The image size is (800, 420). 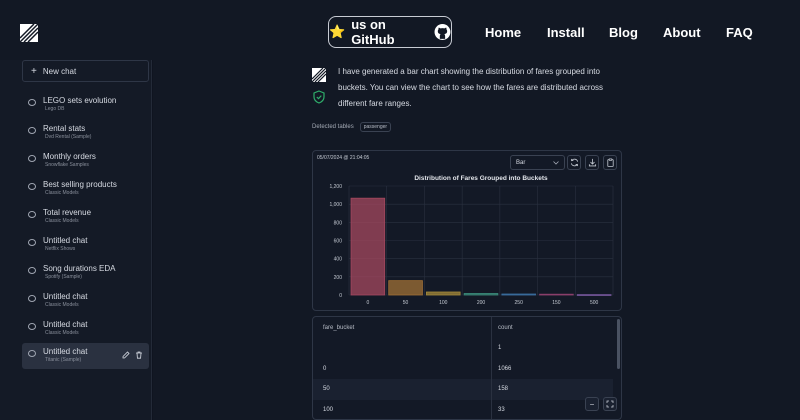 I want to click on new-chat-button: + New chat, so click(x=85, y=71).